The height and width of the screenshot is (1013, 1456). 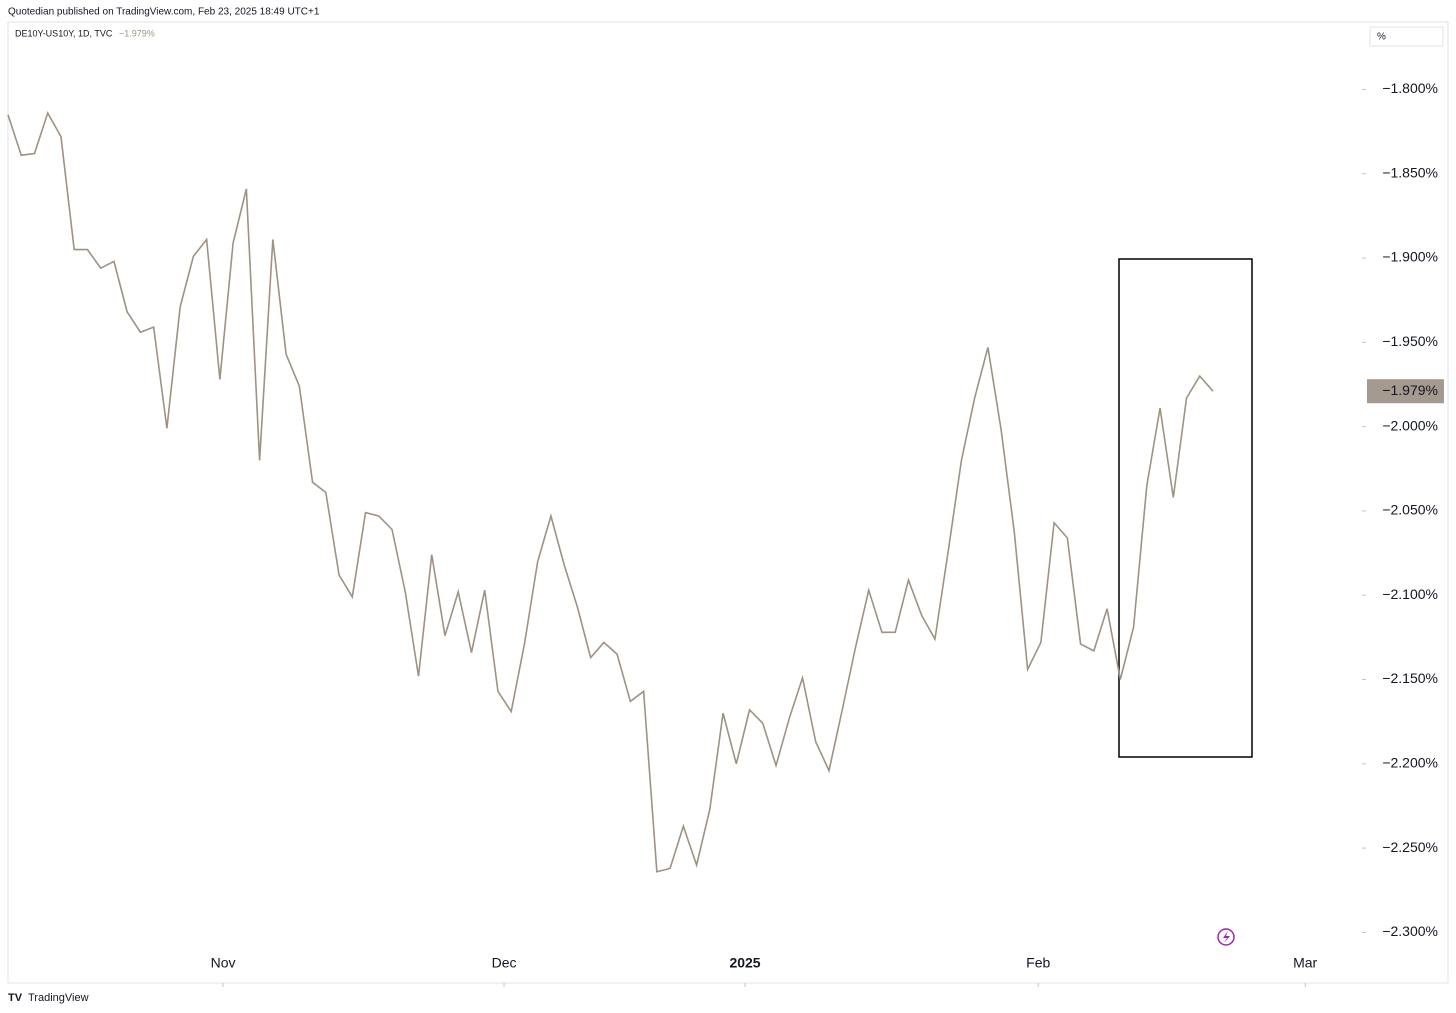 What do you see at coordinates (137, 33) in the screenshot?
I see `legend-value: −1.979%` at bounding box center [137, 33].